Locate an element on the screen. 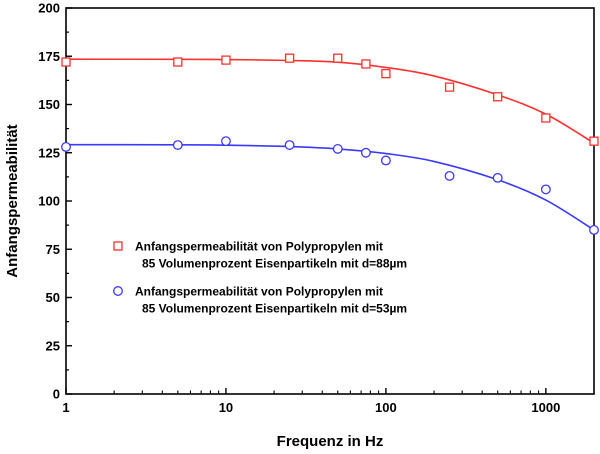 The width and height of the screenshot is (600, 454). x-tick-label: 10 is located at coordinates (226, 407).